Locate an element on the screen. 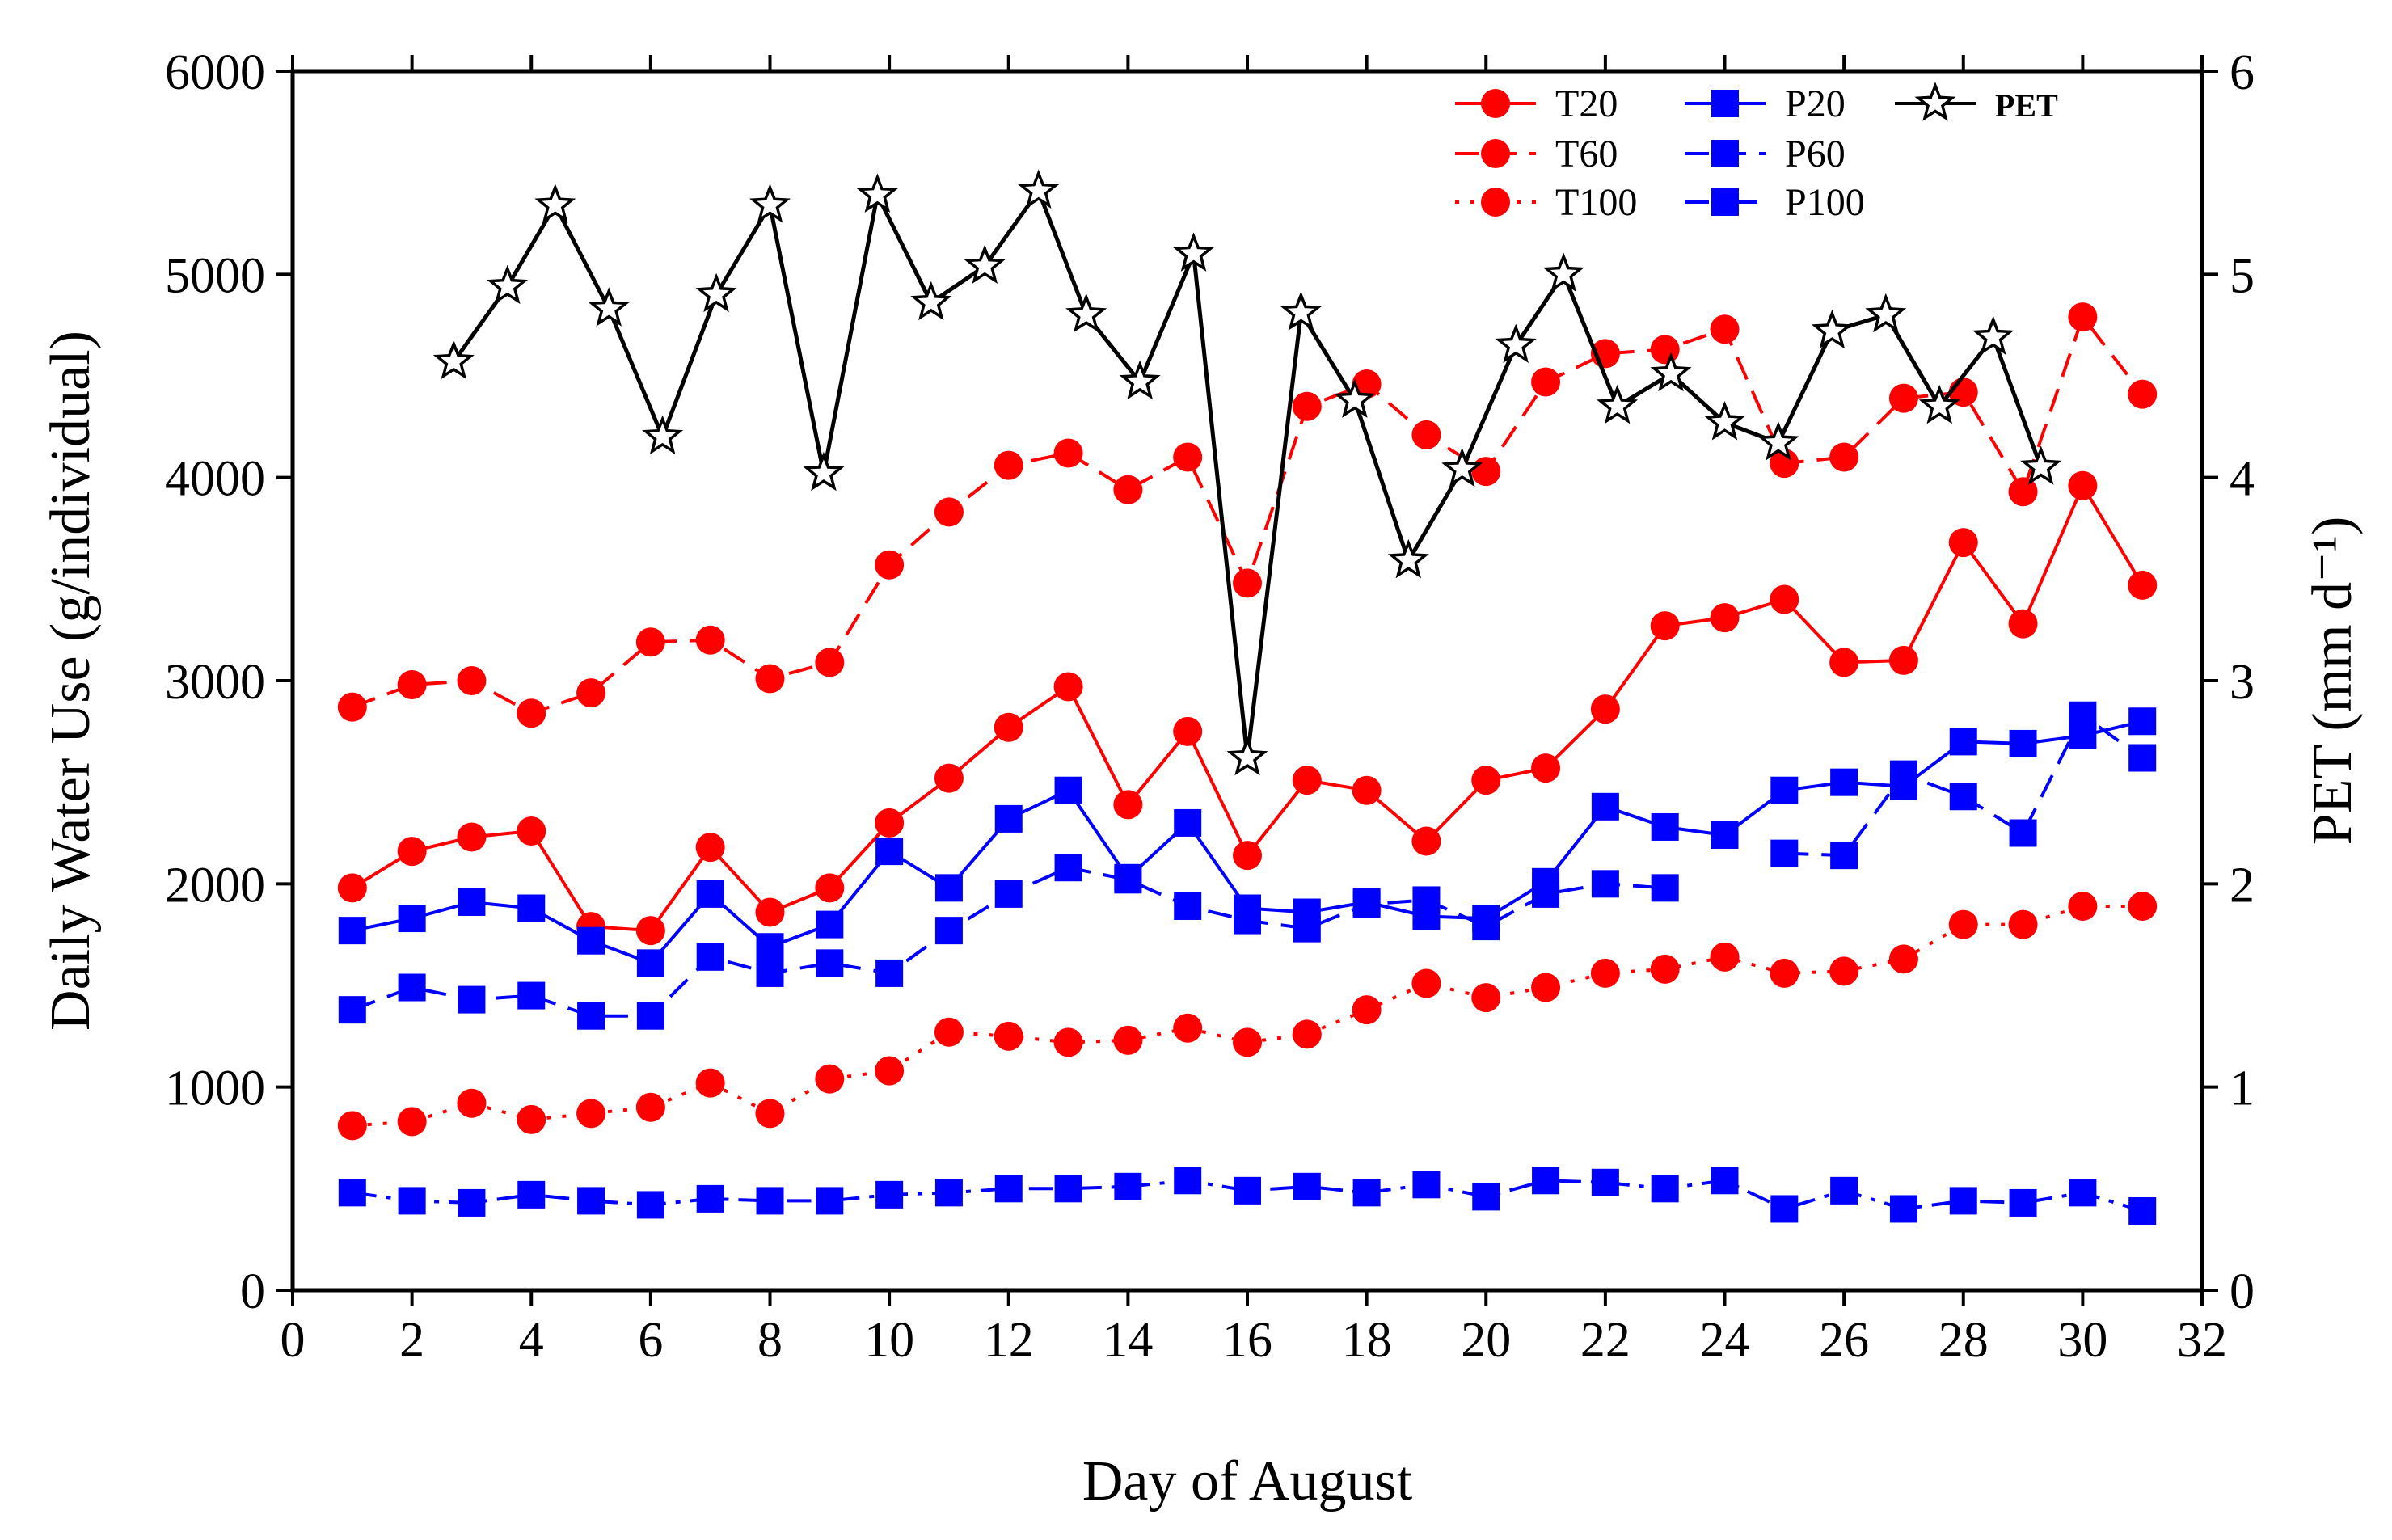 The image size is (2392, 1540). x-tick-label: 8 is located at coordinates (770, 1341).